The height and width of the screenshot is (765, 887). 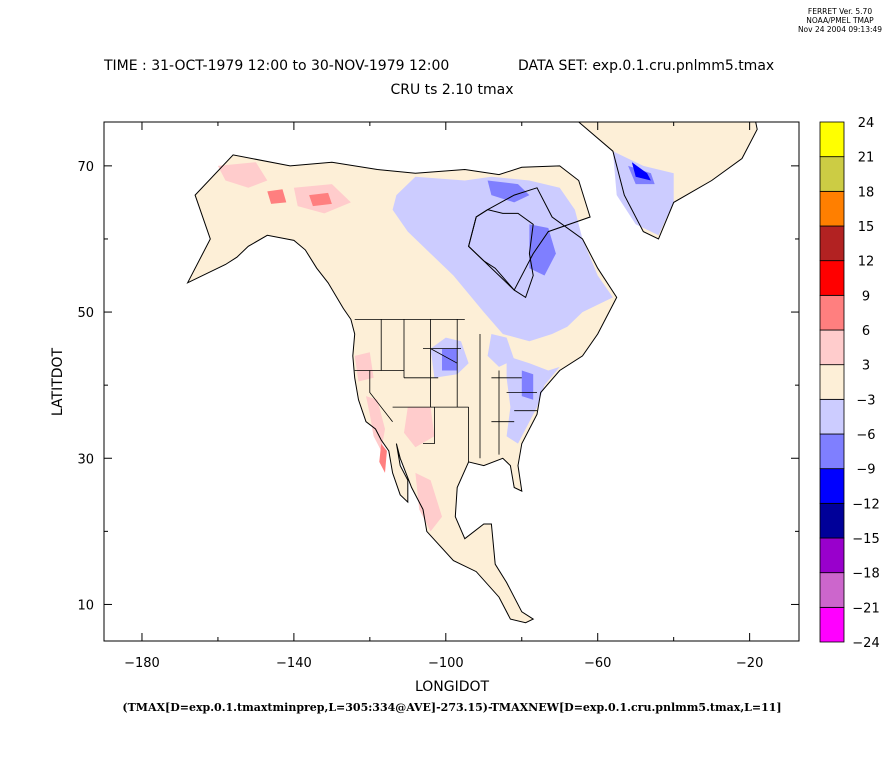 What do you see at coordinates (85, 459) in the screenshot?
I see `y-tick-label: 30` at bounding box center [85, 459].